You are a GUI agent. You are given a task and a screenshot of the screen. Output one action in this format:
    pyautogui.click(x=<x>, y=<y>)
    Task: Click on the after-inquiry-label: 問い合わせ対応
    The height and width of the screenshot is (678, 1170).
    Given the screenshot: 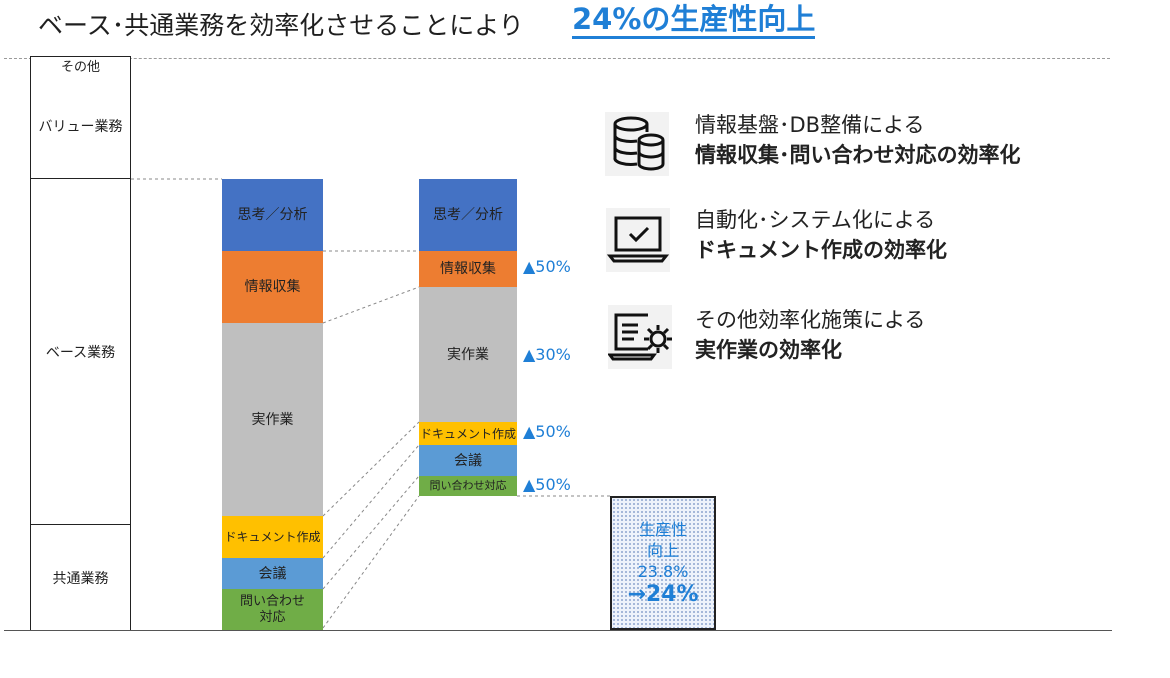 What is the action you would take?
    pyautogui.click(x=468, y=485)
    